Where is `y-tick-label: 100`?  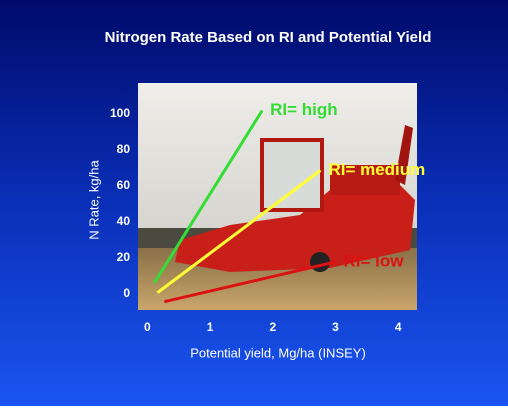 y-tick-label: 100 is located at coordinates (120, 113).